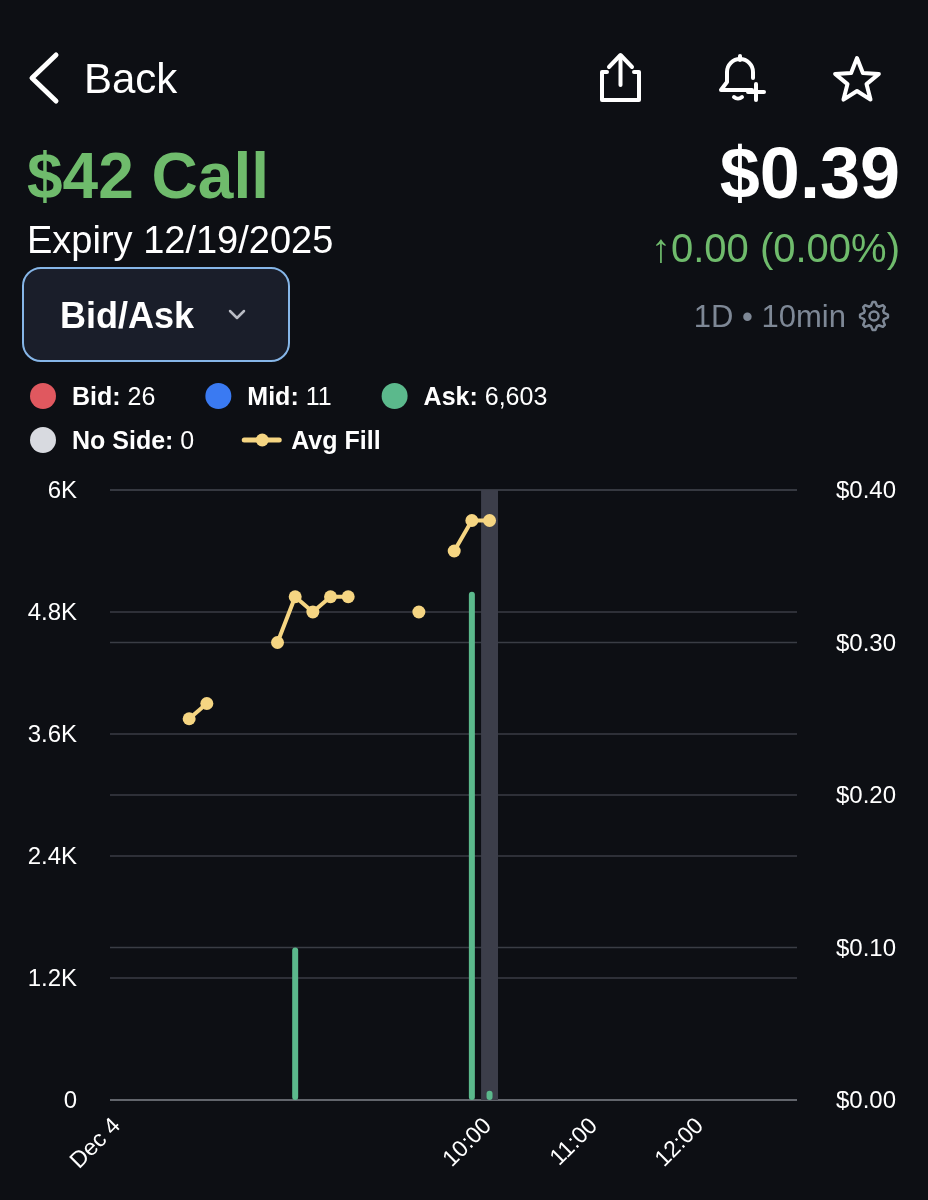 Image resolution: width=928 pixels, height=1200 pixels. Describe the element at coordinates (866, 642) in the screenshot. I see `y2-tick-label: $0.30` at that location.